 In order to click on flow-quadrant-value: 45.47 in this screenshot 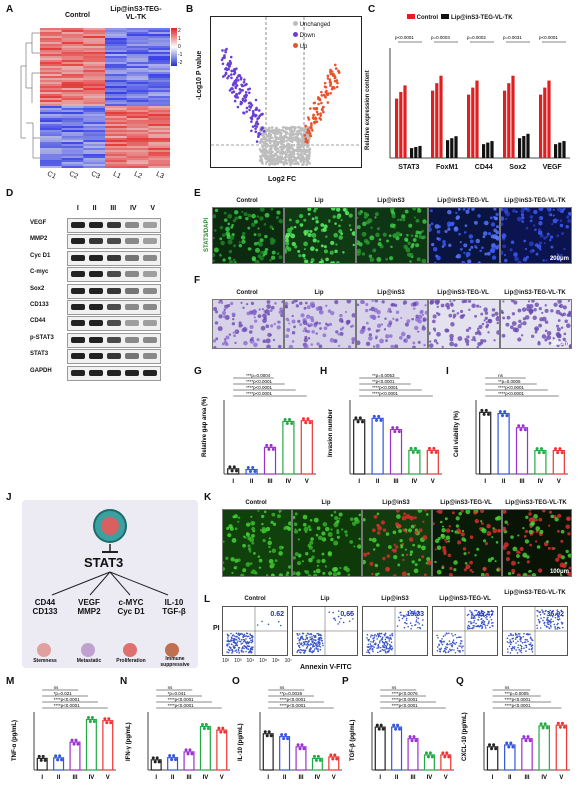, I will do `click(485, 614)`.